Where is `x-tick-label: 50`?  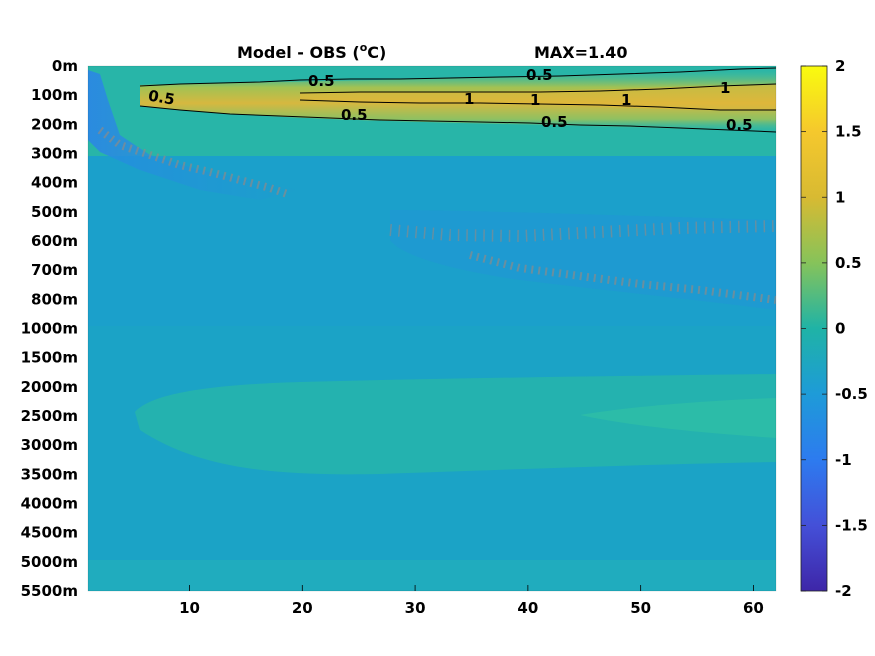
x-tick-label: 50 is located at coordinates (640, 608).